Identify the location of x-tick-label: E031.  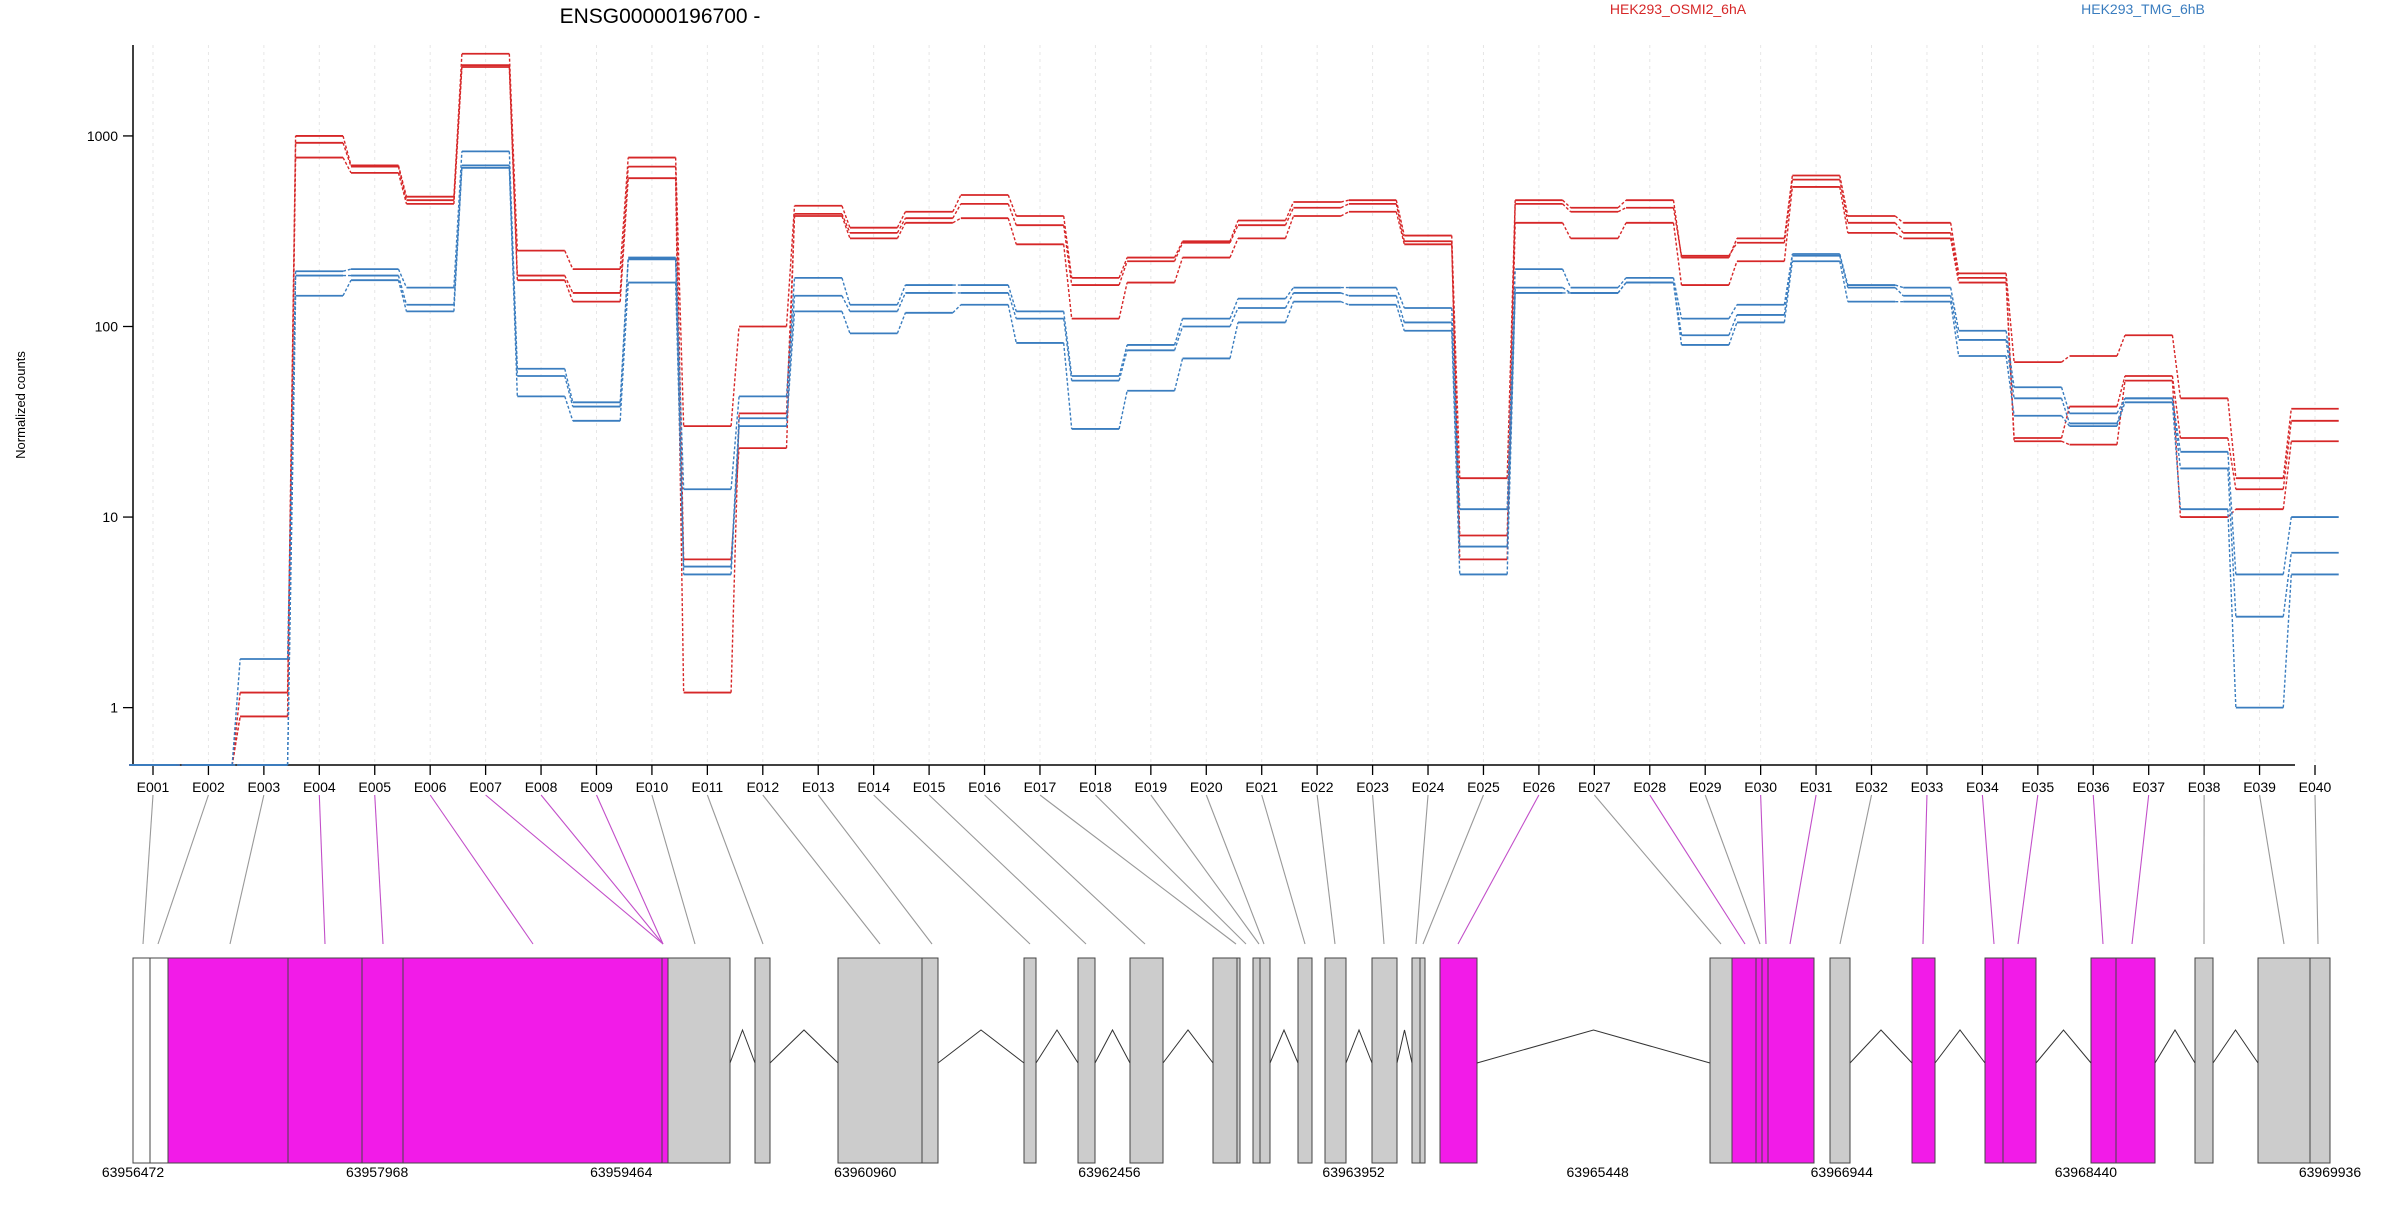
(1816, 787).